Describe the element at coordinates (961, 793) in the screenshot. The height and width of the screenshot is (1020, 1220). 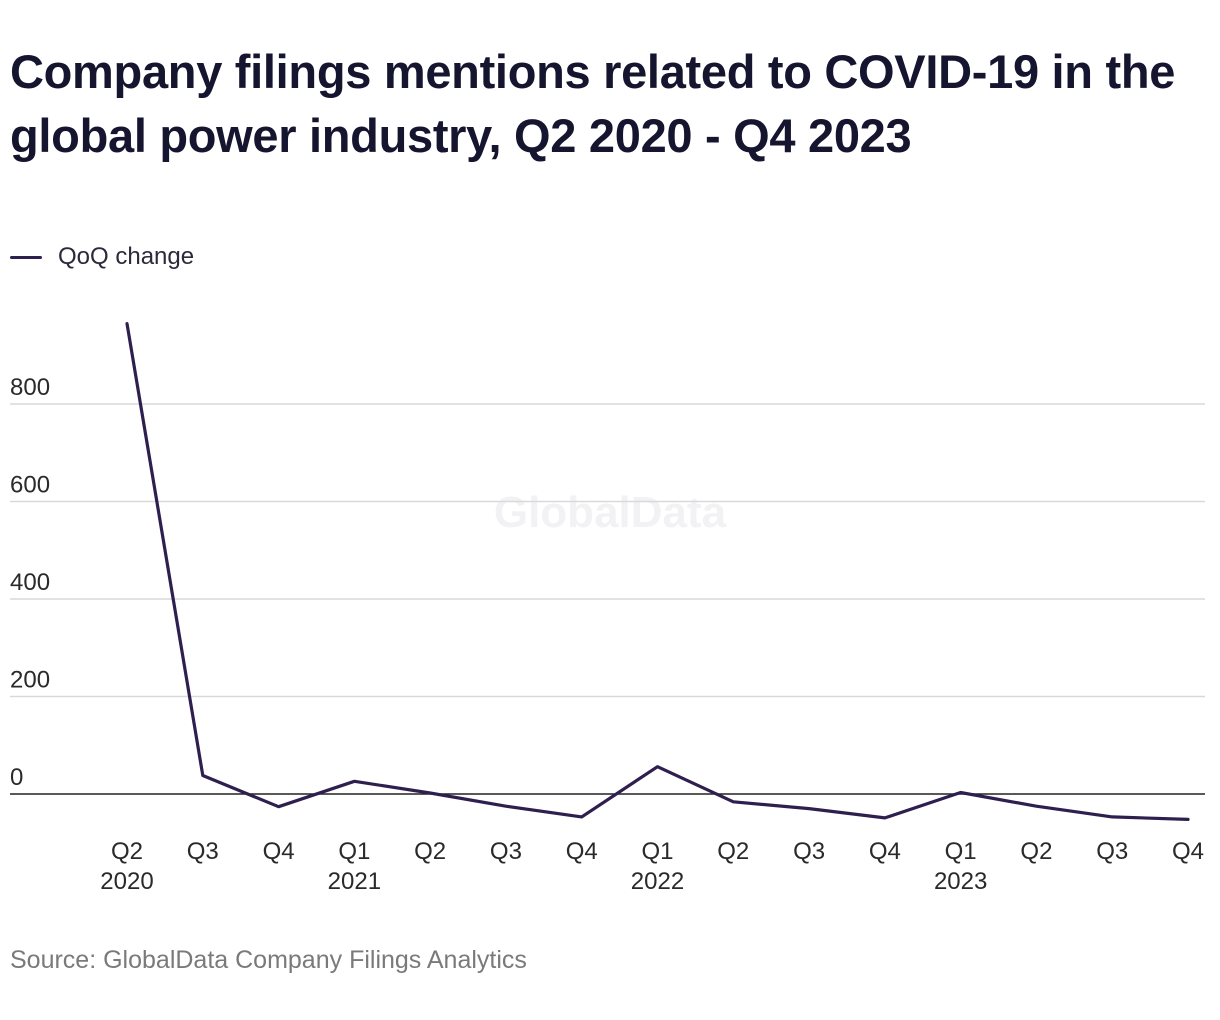
I see `data-point-q1-2023` at that location.